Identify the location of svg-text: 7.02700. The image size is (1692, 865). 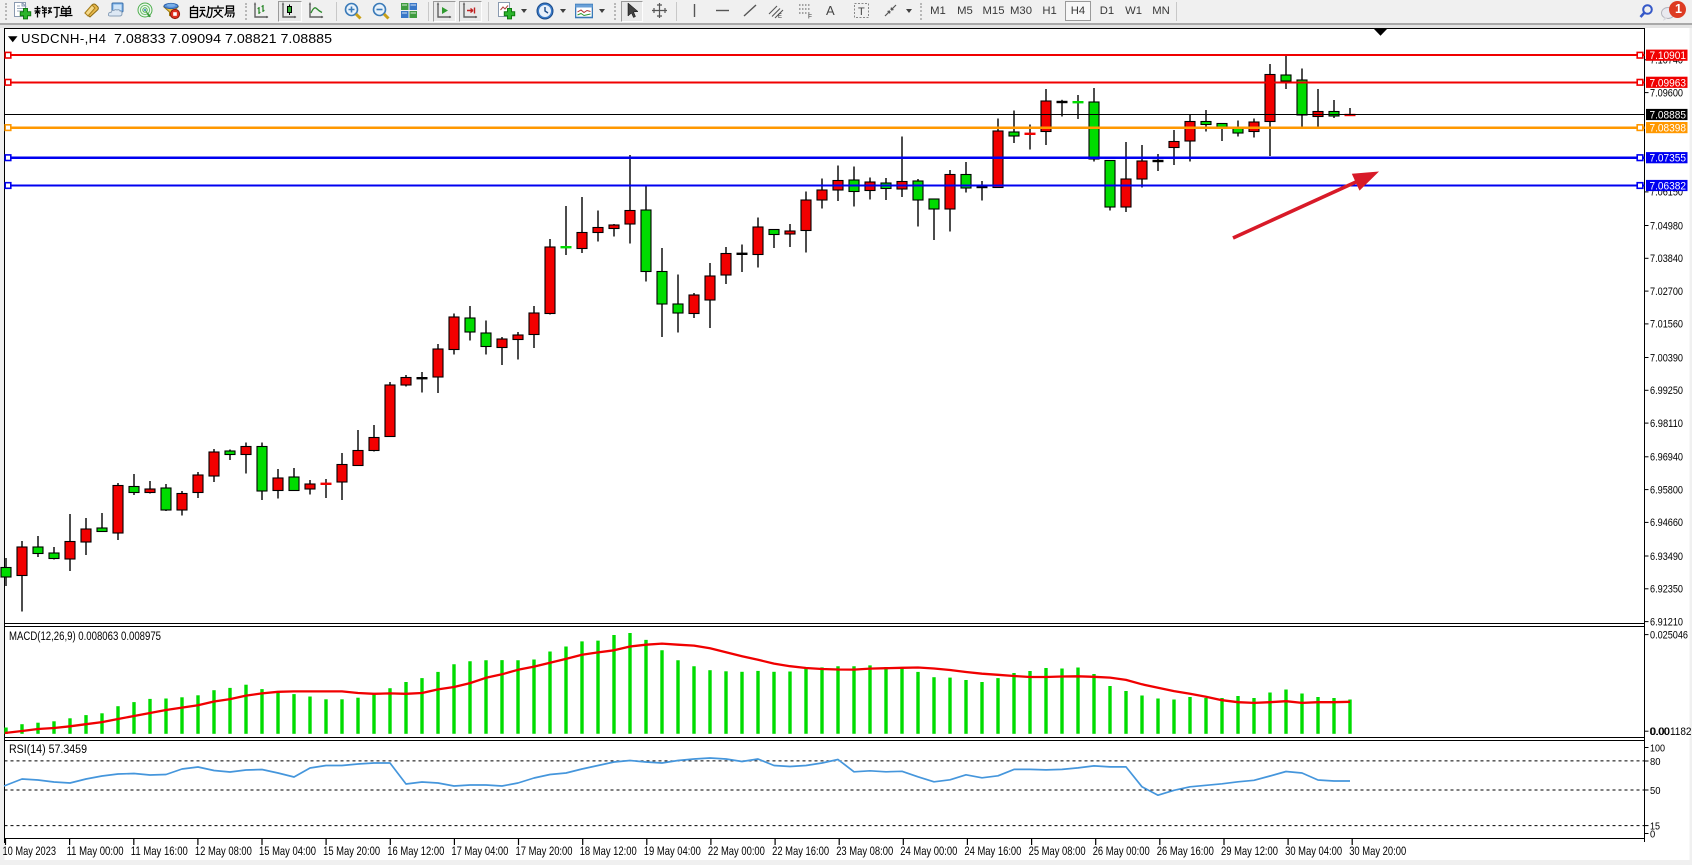
(1666, 292).